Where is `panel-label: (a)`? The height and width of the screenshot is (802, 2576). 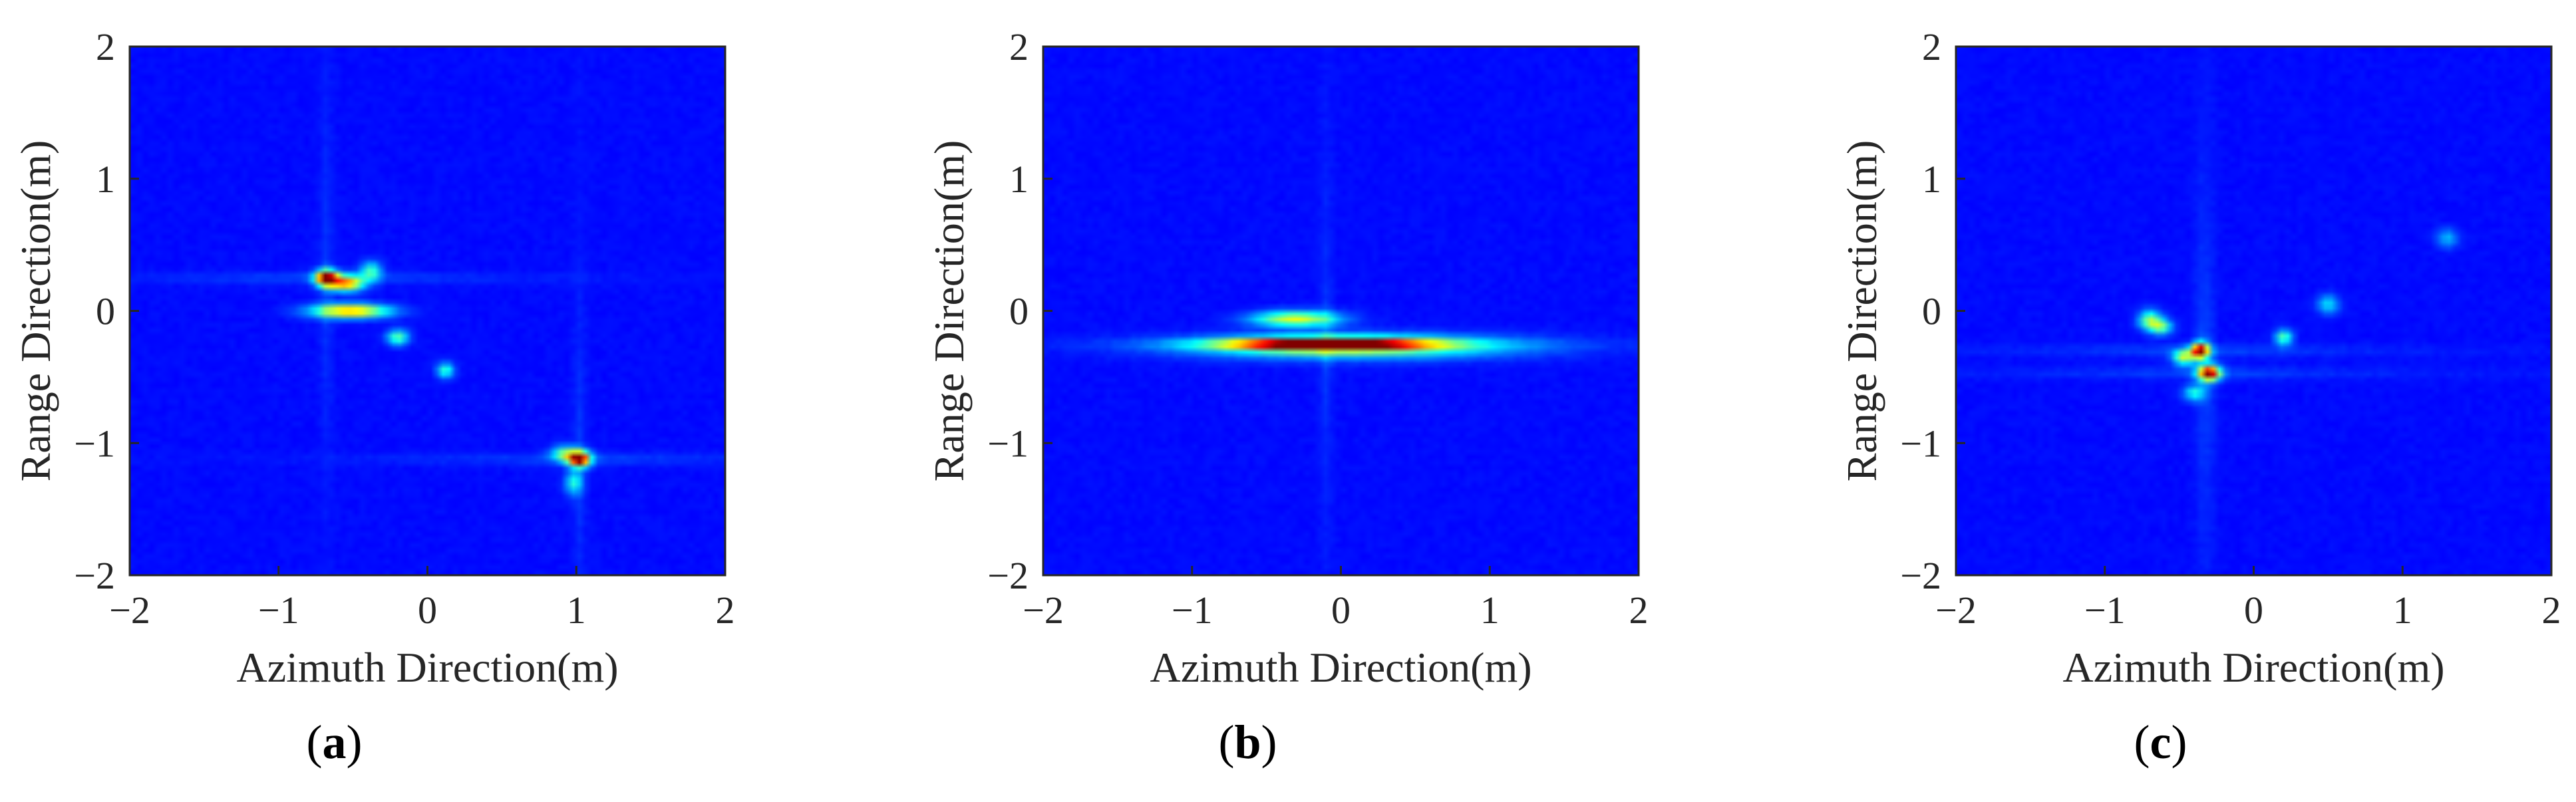 panel-label: (a) is located at coordinates (335, 742).